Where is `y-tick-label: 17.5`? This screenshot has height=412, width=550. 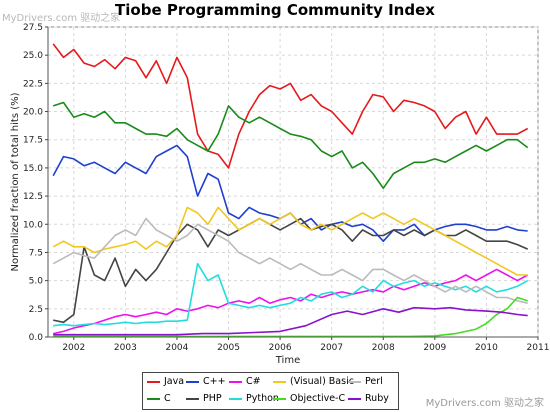
y-tick-label: 17.5 is located at coordinates (33, 141).